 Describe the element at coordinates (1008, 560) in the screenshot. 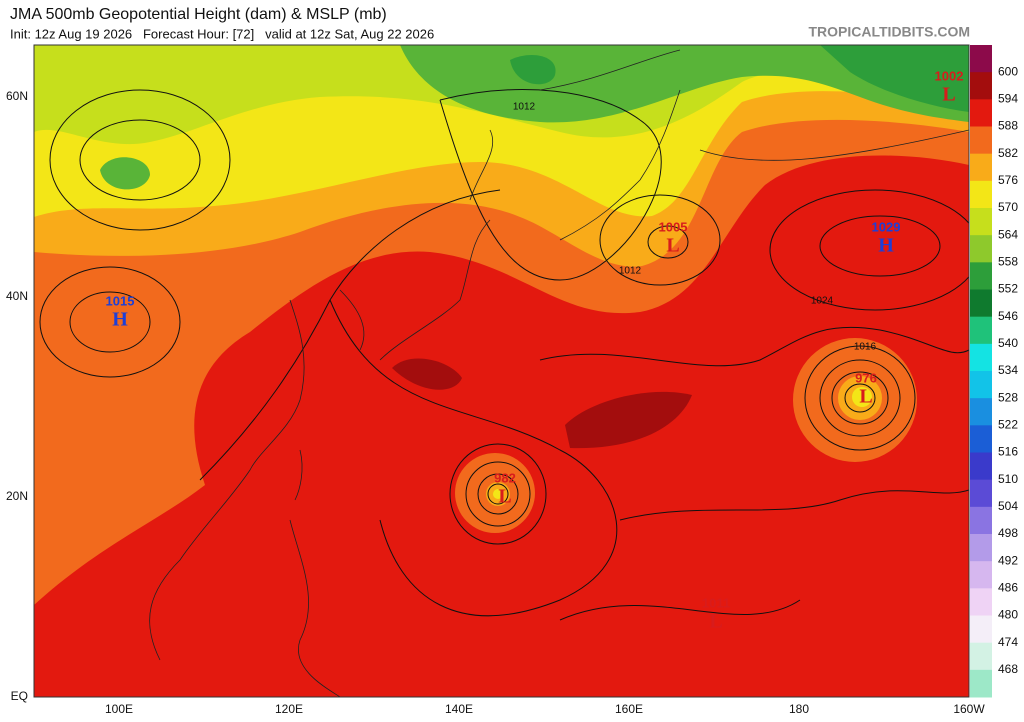

I see `colorbar-label: 492` at that location.